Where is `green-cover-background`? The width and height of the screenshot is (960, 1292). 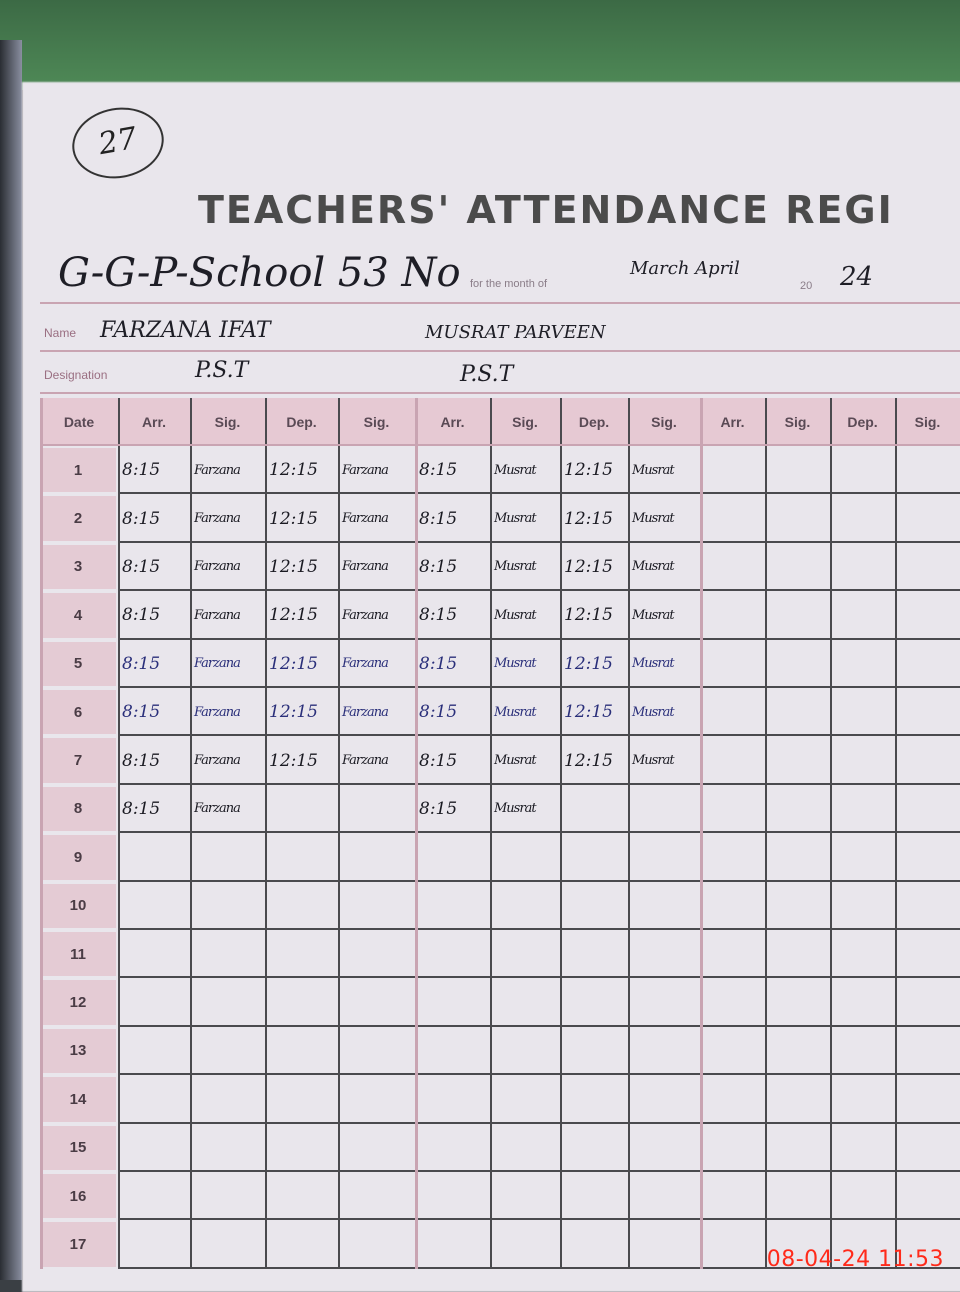 green-cover-background is located at coordinates (480, 45).